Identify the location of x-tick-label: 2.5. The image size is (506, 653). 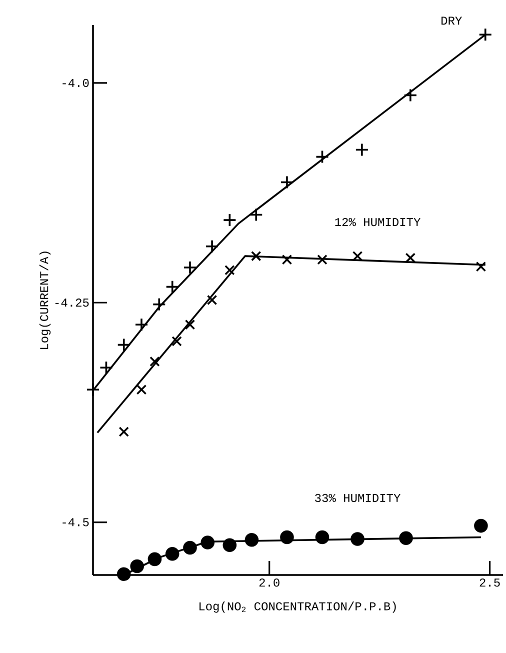
(490, 582).